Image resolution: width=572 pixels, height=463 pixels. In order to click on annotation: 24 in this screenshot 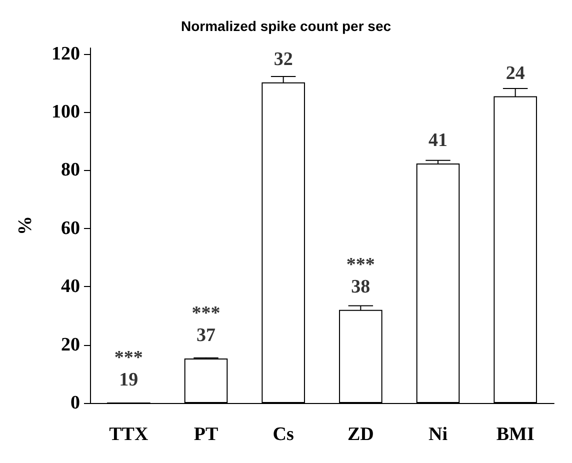, I will do `click(516, 73)`.